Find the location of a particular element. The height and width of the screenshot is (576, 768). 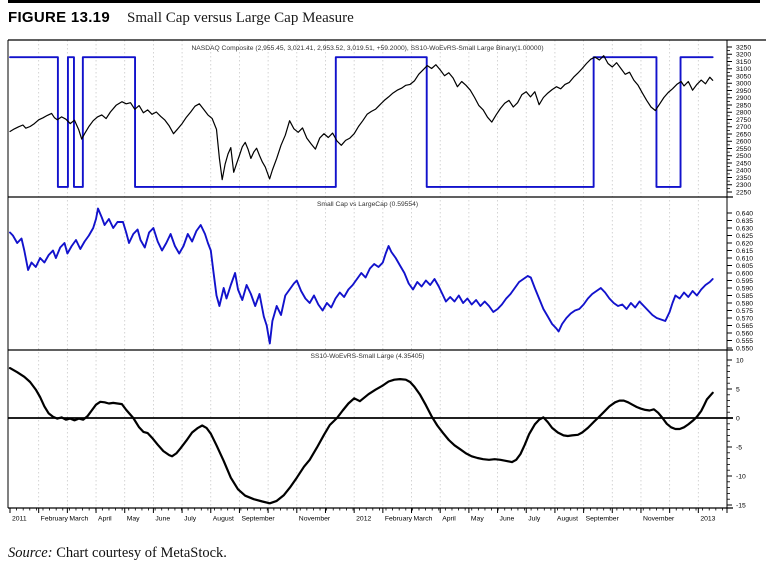

y-tick-label: 0.590 is located at coordinates (744, 288).